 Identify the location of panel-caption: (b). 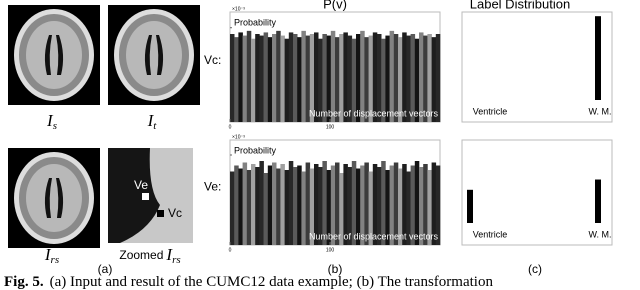
(335, 269).